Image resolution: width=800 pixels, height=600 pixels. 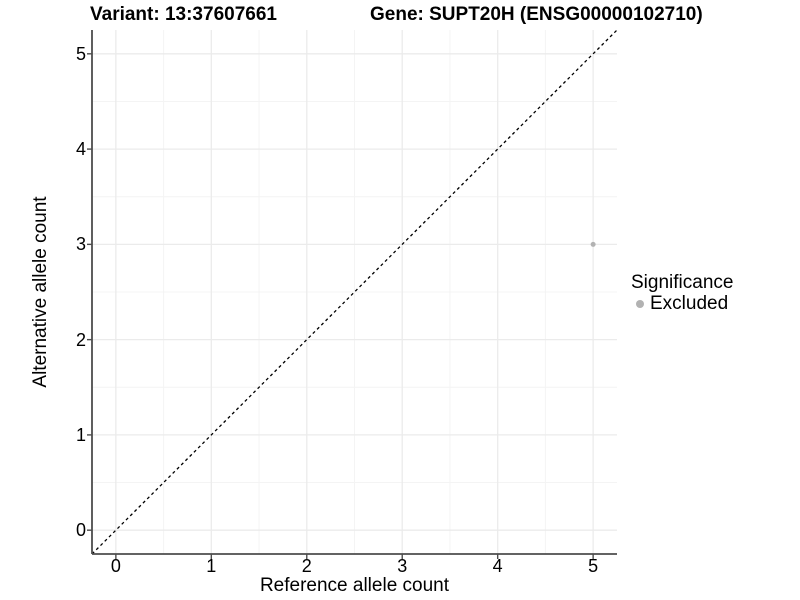 What do you see at coordinates (40, 292) in the screenshot?
I see `y-axis-title: Alternative allele count` at bounding box center [40, 292].